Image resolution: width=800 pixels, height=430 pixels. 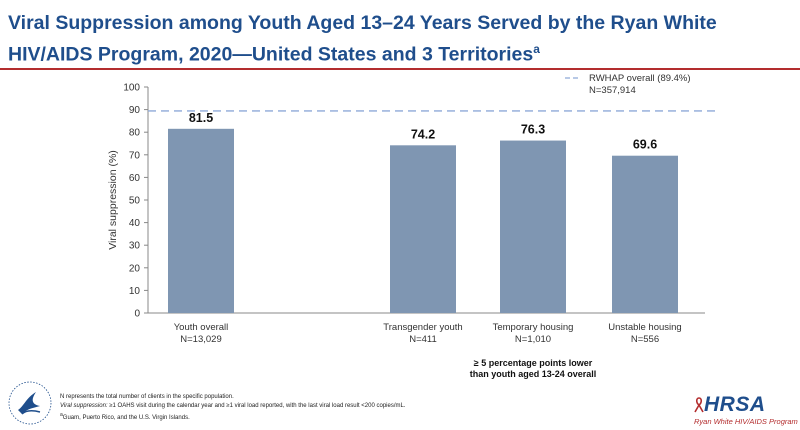 What do you see at coordinates (640, 78) in the screenshot?
I see `legend-label: RWHAP overall (89.4%)` at bounding box center [640, 78].